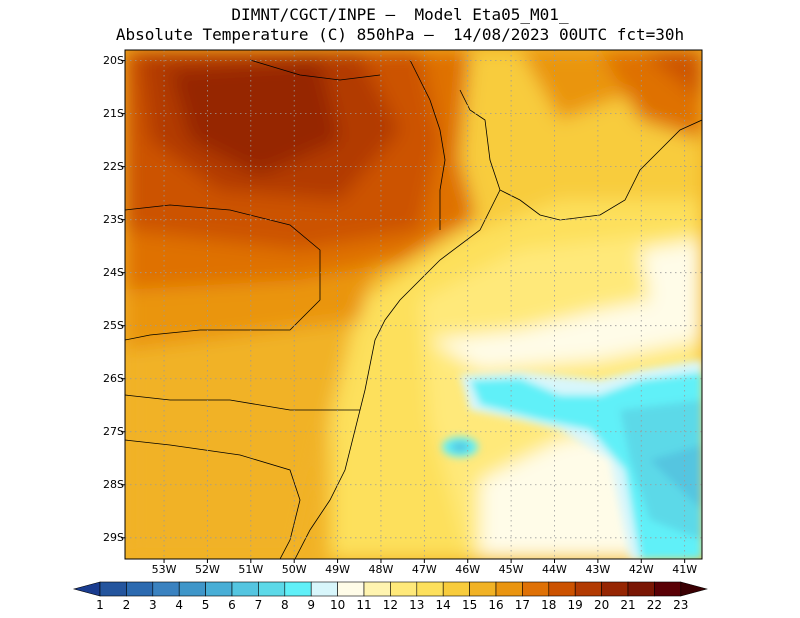 Image resolution: width=800 pixels, height=618 pixels. What do you see at coordinates (258, 605) in the screenshot?
I see `colorbar-label: 7` at bounding box center [258, 605].